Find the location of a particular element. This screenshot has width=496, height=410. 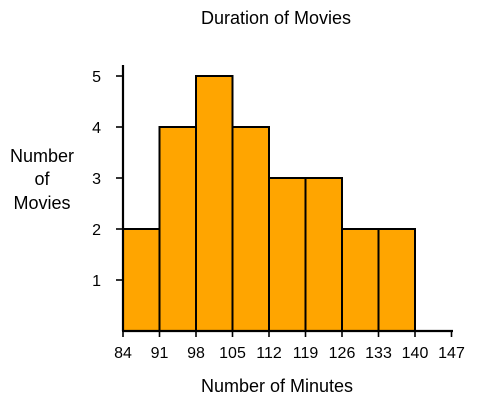

x-tick-label-126: 126 is located at coordinates (342, 353).